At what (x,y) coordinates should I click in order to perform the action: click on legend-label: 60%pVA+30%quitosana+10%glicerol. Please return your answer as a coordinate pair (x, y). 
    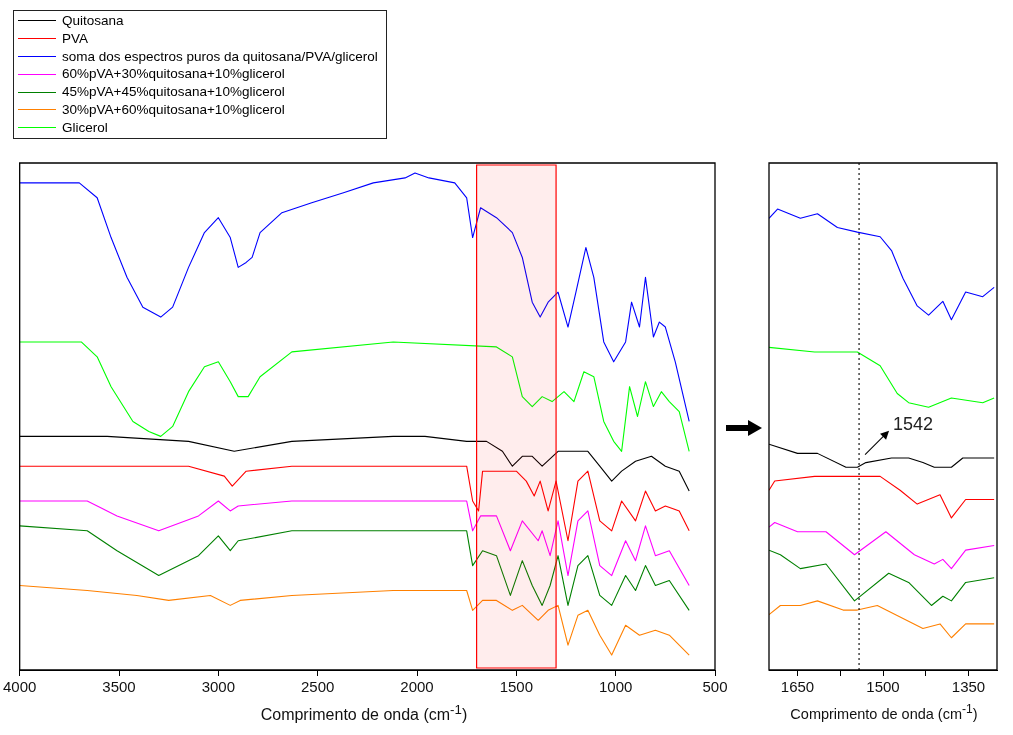
    Looking at the image, I should click on (173, 74).